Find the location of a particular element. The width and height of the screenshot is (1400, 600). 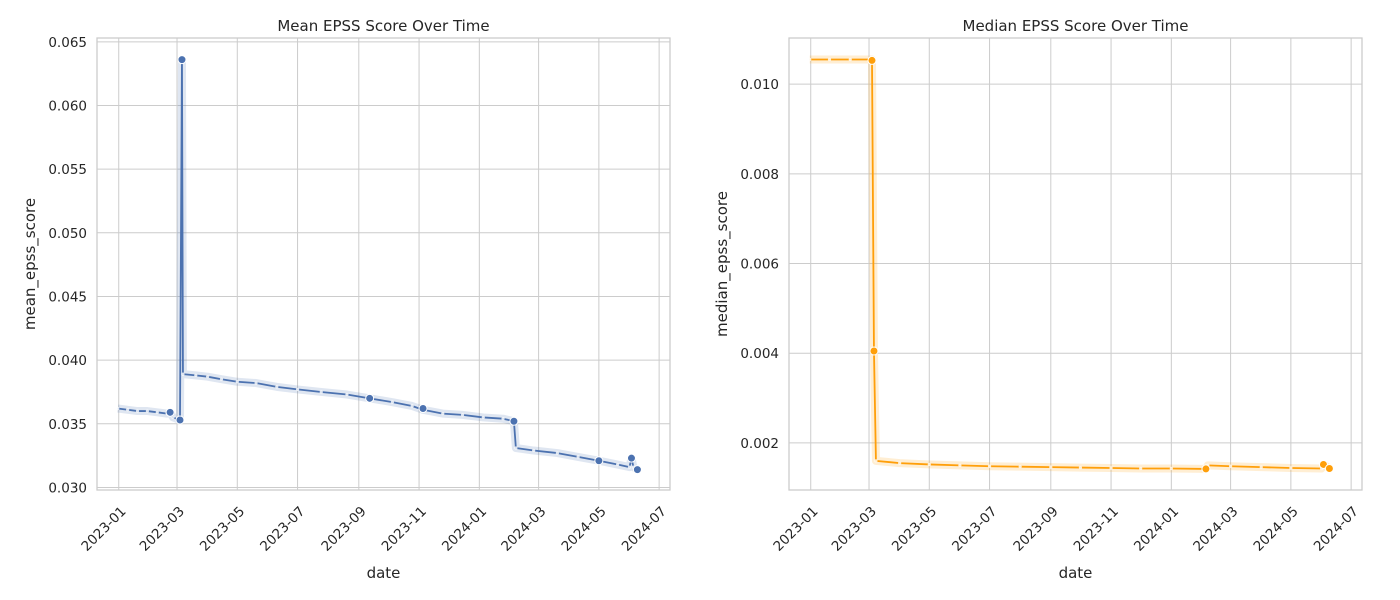

y-tick-label: 0.035 is located at coordinates (67, 425).